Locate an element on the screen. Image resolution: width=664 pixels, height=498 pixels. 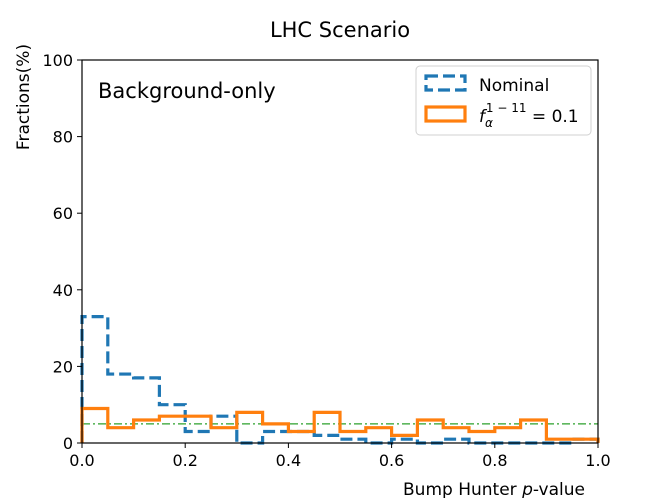
y-tick-label: 100 is located at coordinates (57, 60).